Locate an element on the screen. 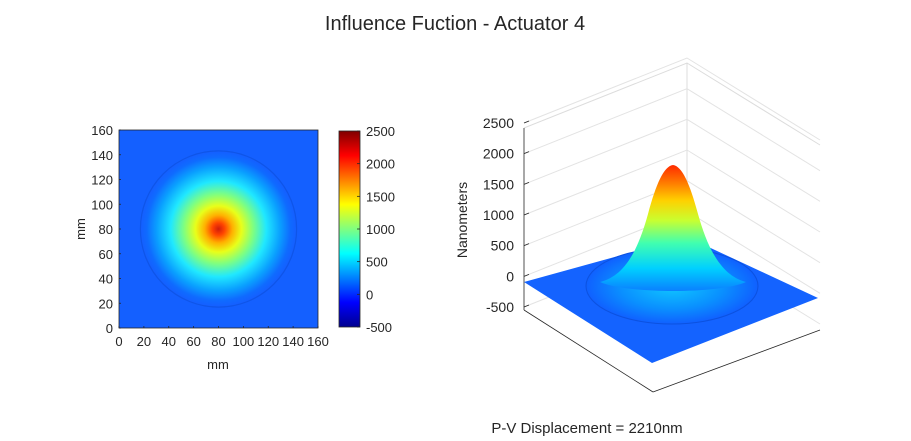 The image size is (911, 441). colorbar-tick-label: 500 is located at coordinates (377, 262).